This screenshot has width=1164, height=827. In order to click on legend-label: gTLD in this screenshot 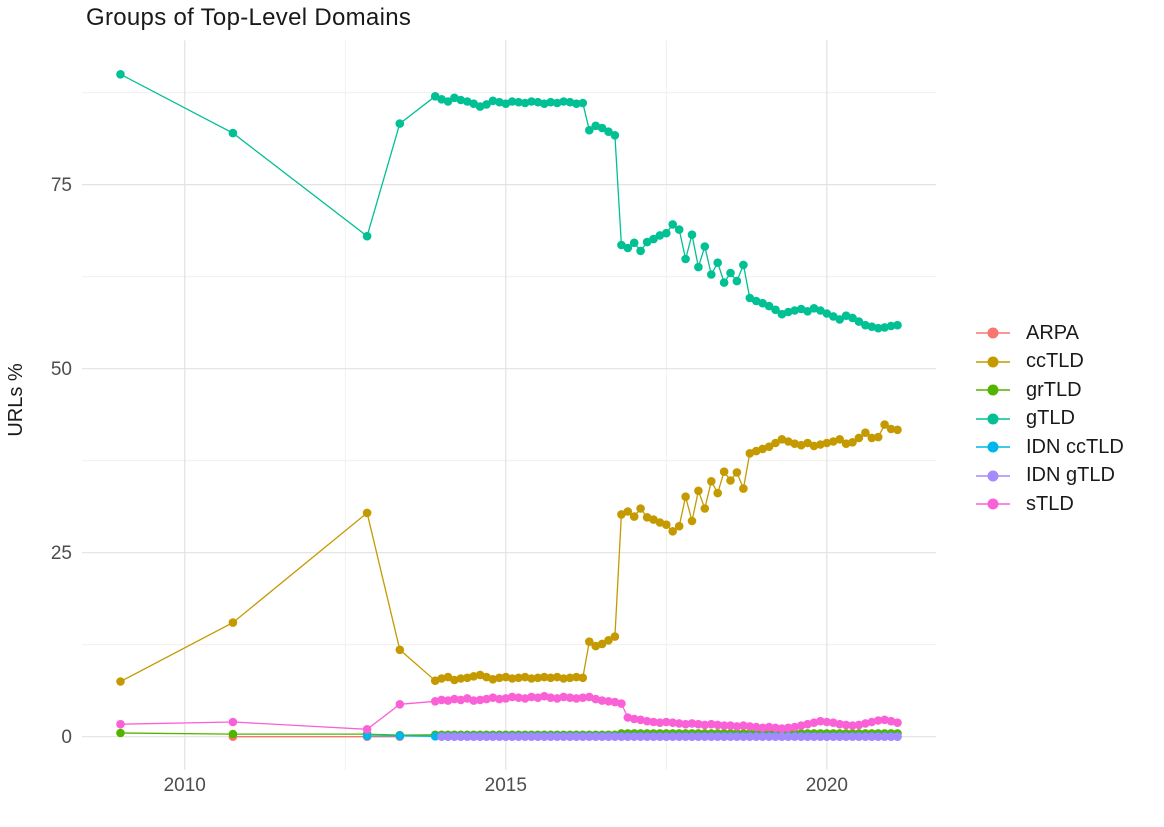, I will do `click(1050, 418)`.